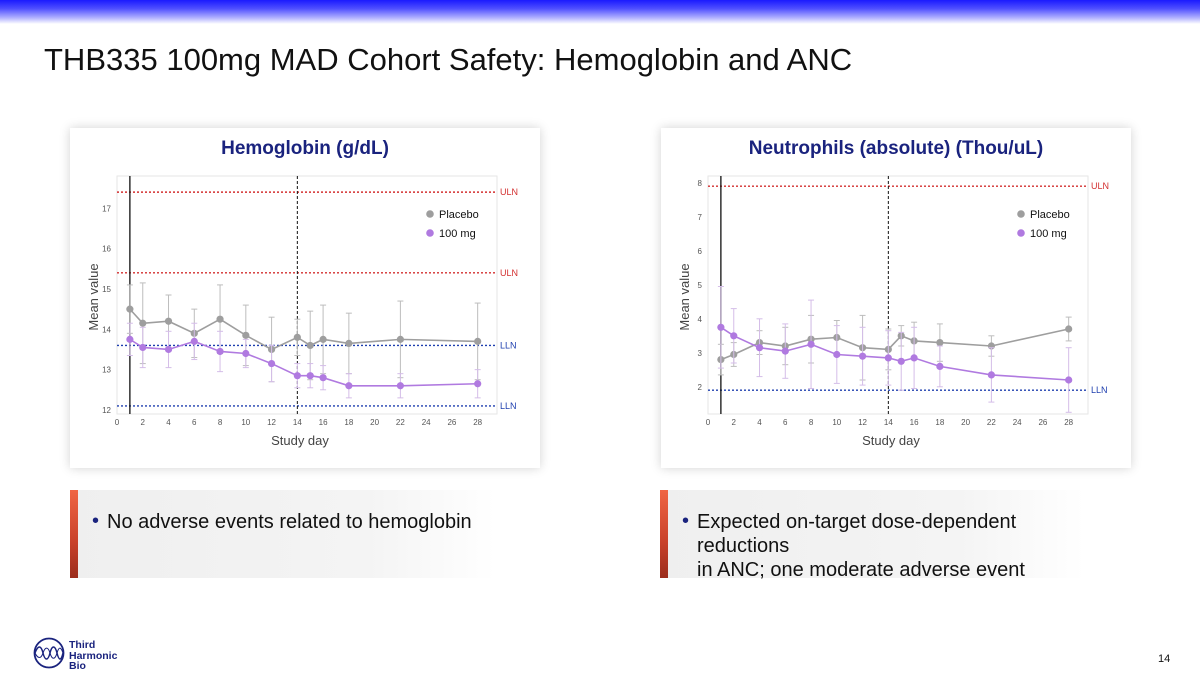 Image resolution: width=1200 pixels, height=675 pixels. What do you see at coordinates (861, 570) in the screenshot?
I see `note-line: in ANC; one moderate adverse event` at bounding box center [861, 570].